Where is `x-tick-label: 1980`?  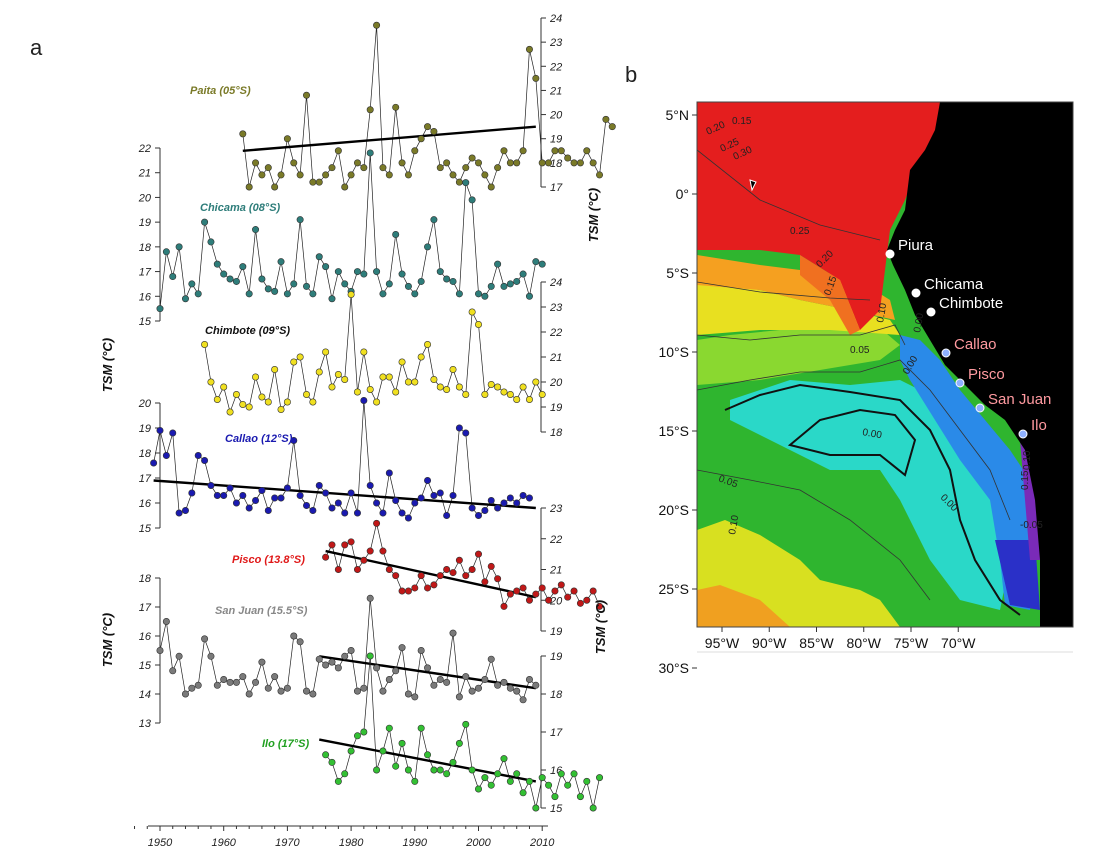 x-tick-label: 1980 is located at coordinates (351, 843).